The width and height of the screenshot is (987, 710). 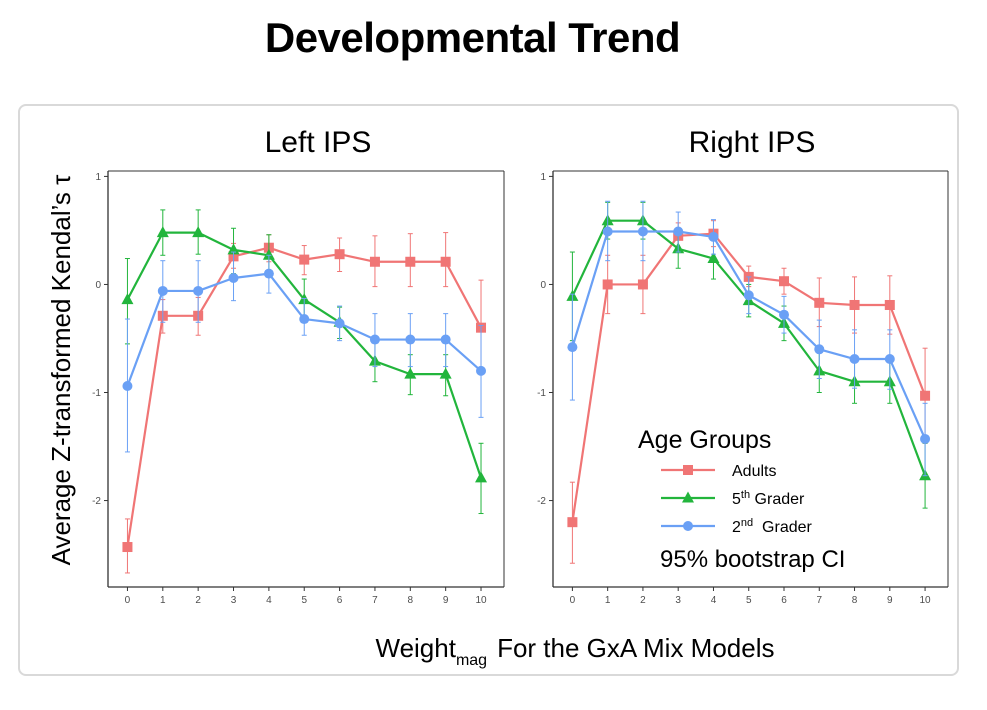 What do you see at coordinates (318, 142) in the screenshot?
I see `left-panel-title: Left IPS` at bounding box center [318, 142].